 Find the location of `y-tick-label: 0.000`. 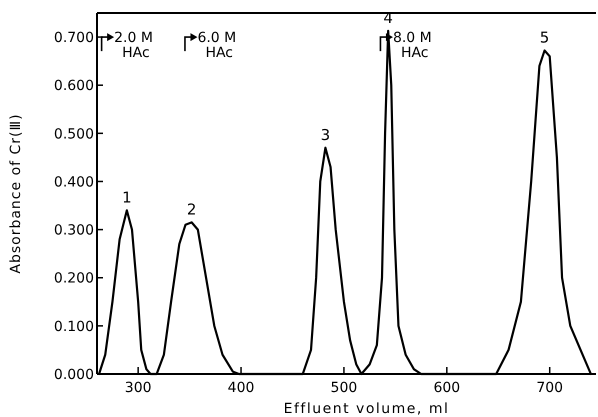

y-tick-label: 0.000 is located at coordinates (74, 375).